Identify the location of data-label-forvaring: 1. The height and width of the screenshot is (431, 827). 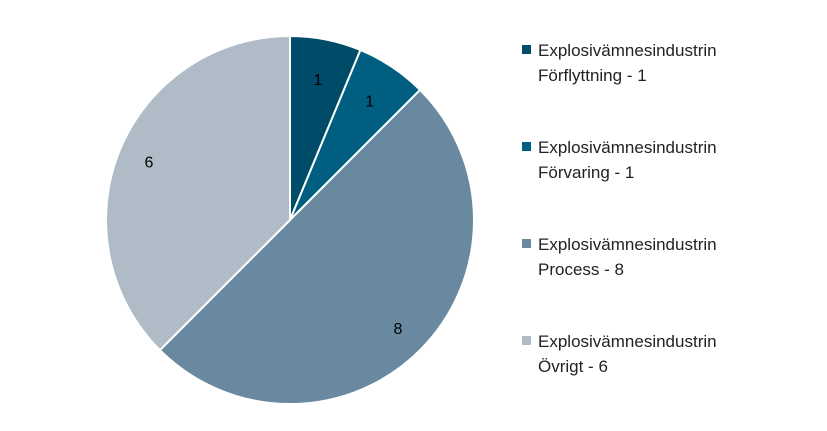
(369, 102).